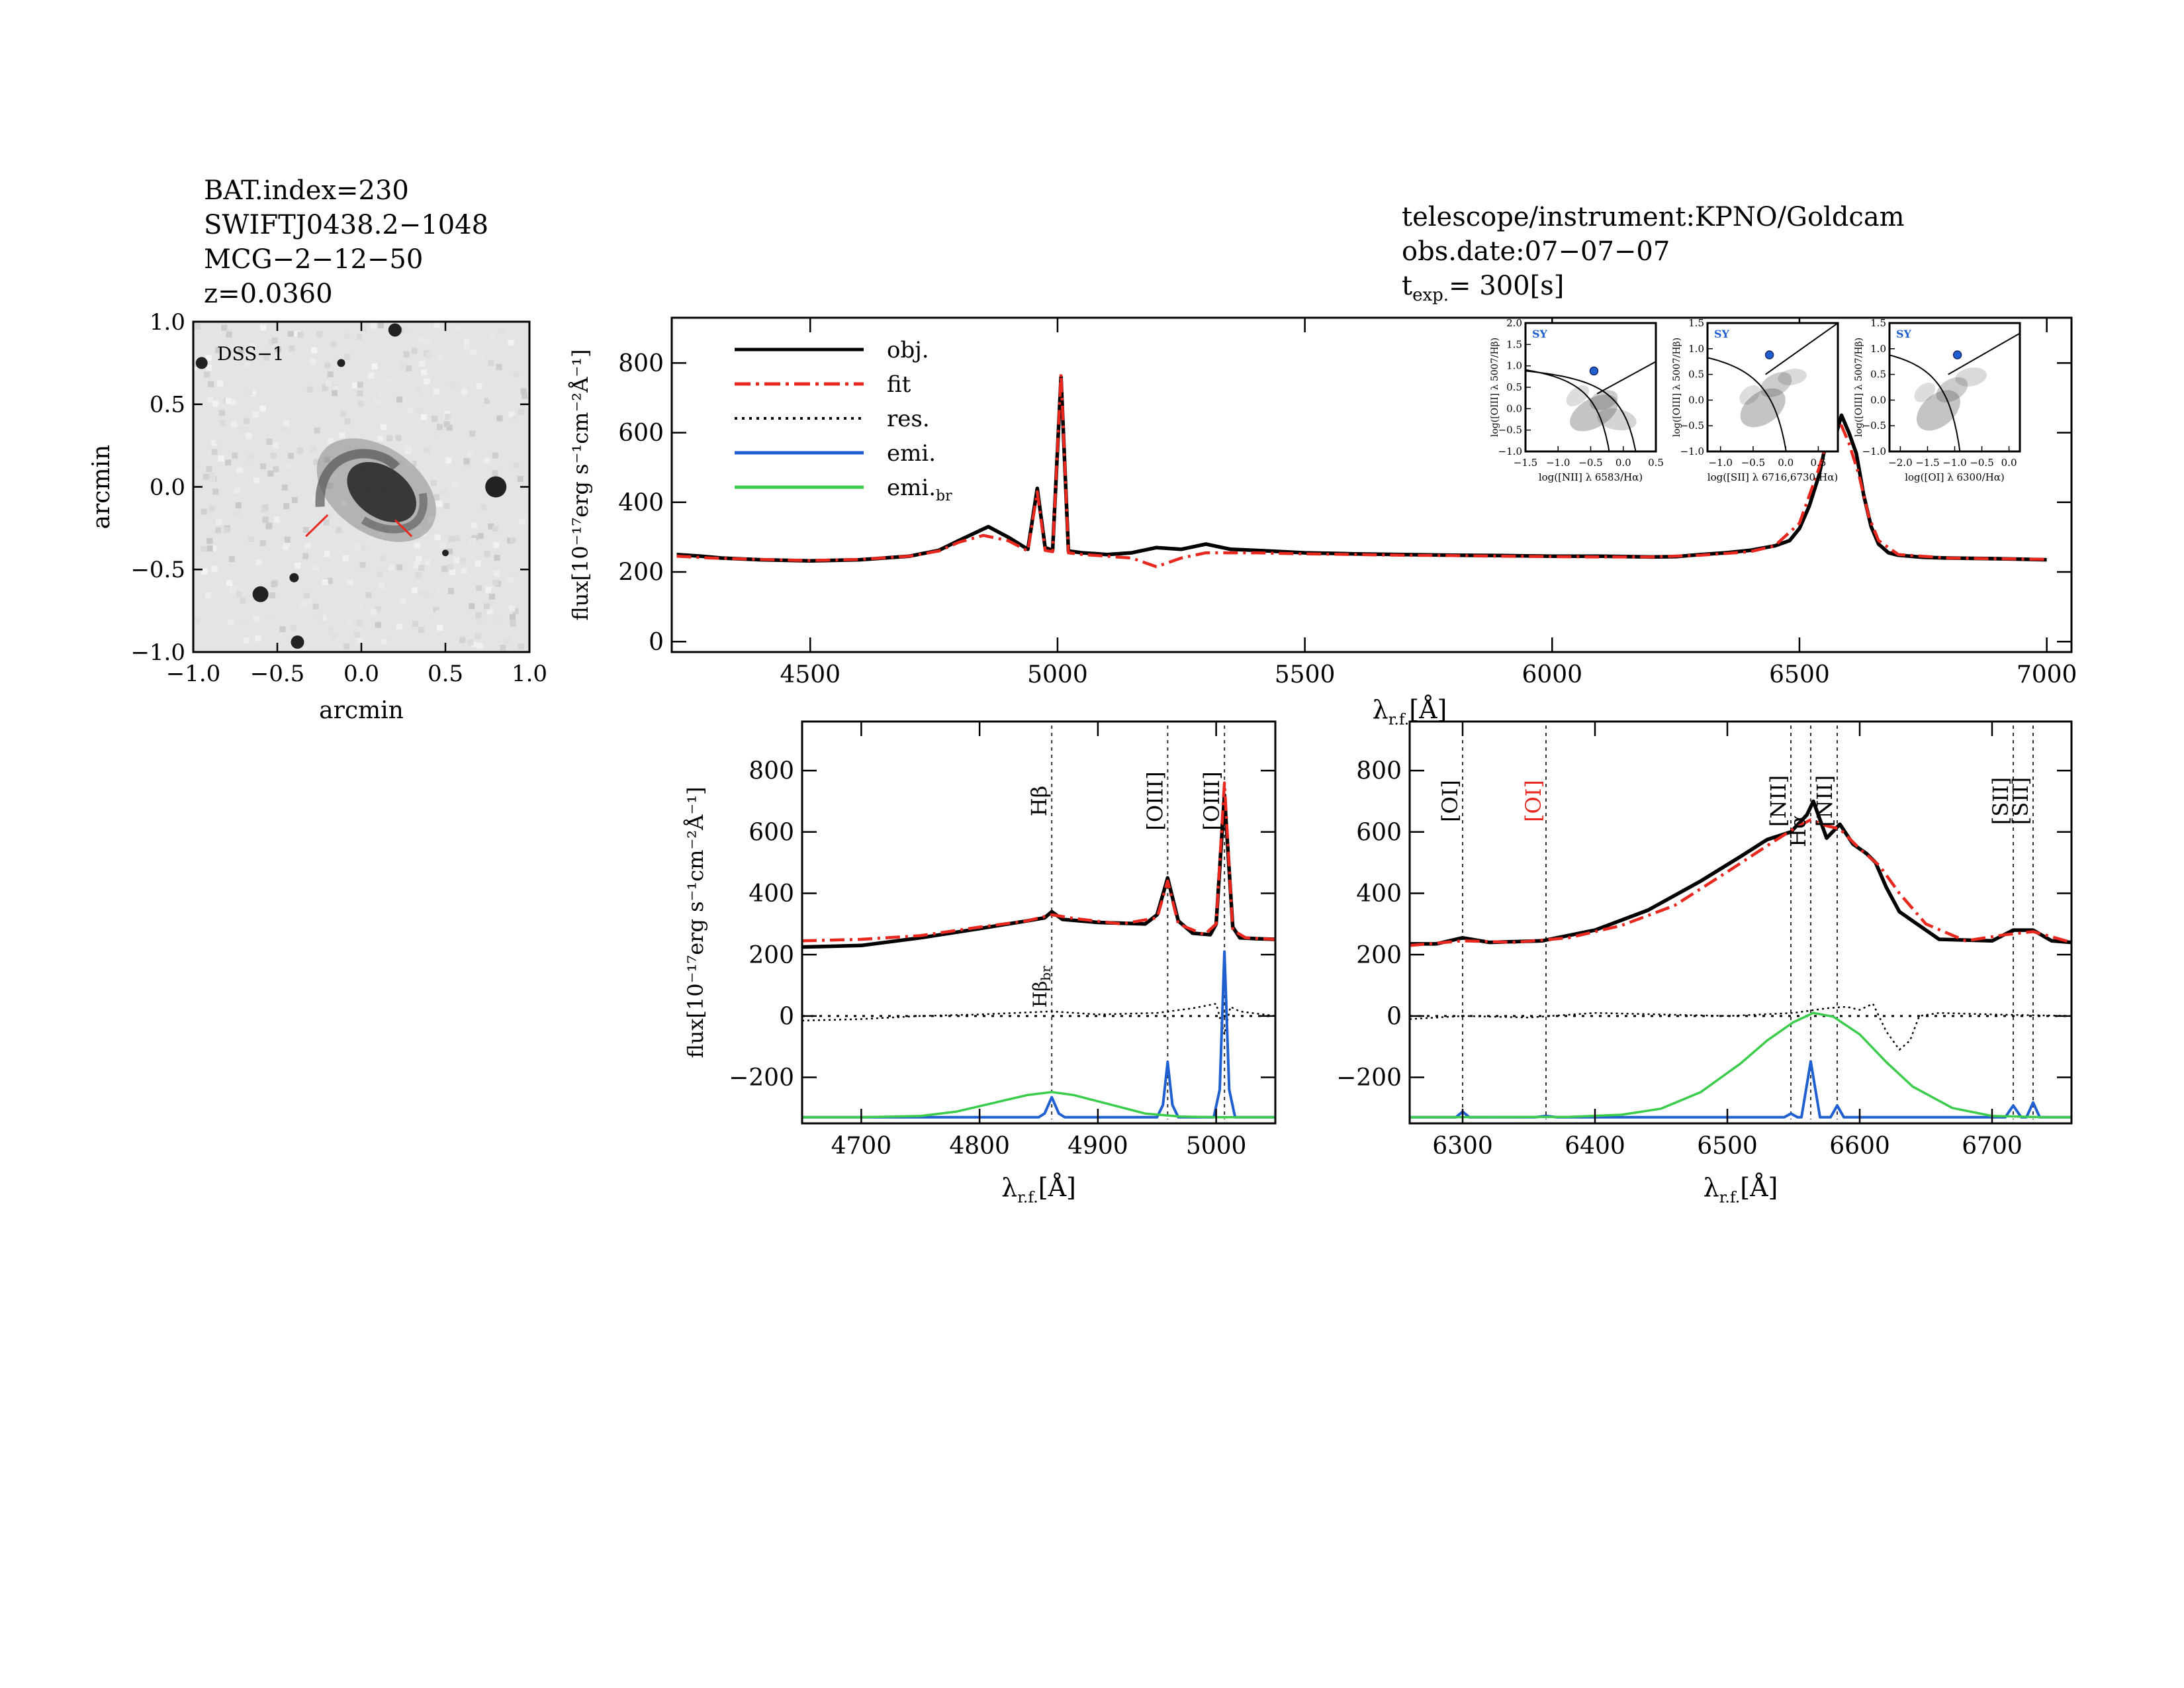 This screenshot has height=1688, width=2184. What do you see at coordinates (1753, 463) in the screenshot?
I see `bpt_sii-xtick-label: −0.5` at bounding box center [1753, 463].